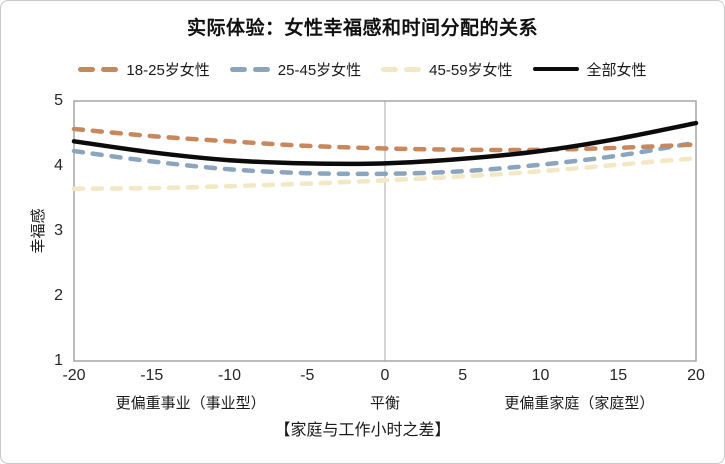  Describe the element at coordinates (385, 403) in the screenshot. I see `zone-label-balance: 平衡` at that location.